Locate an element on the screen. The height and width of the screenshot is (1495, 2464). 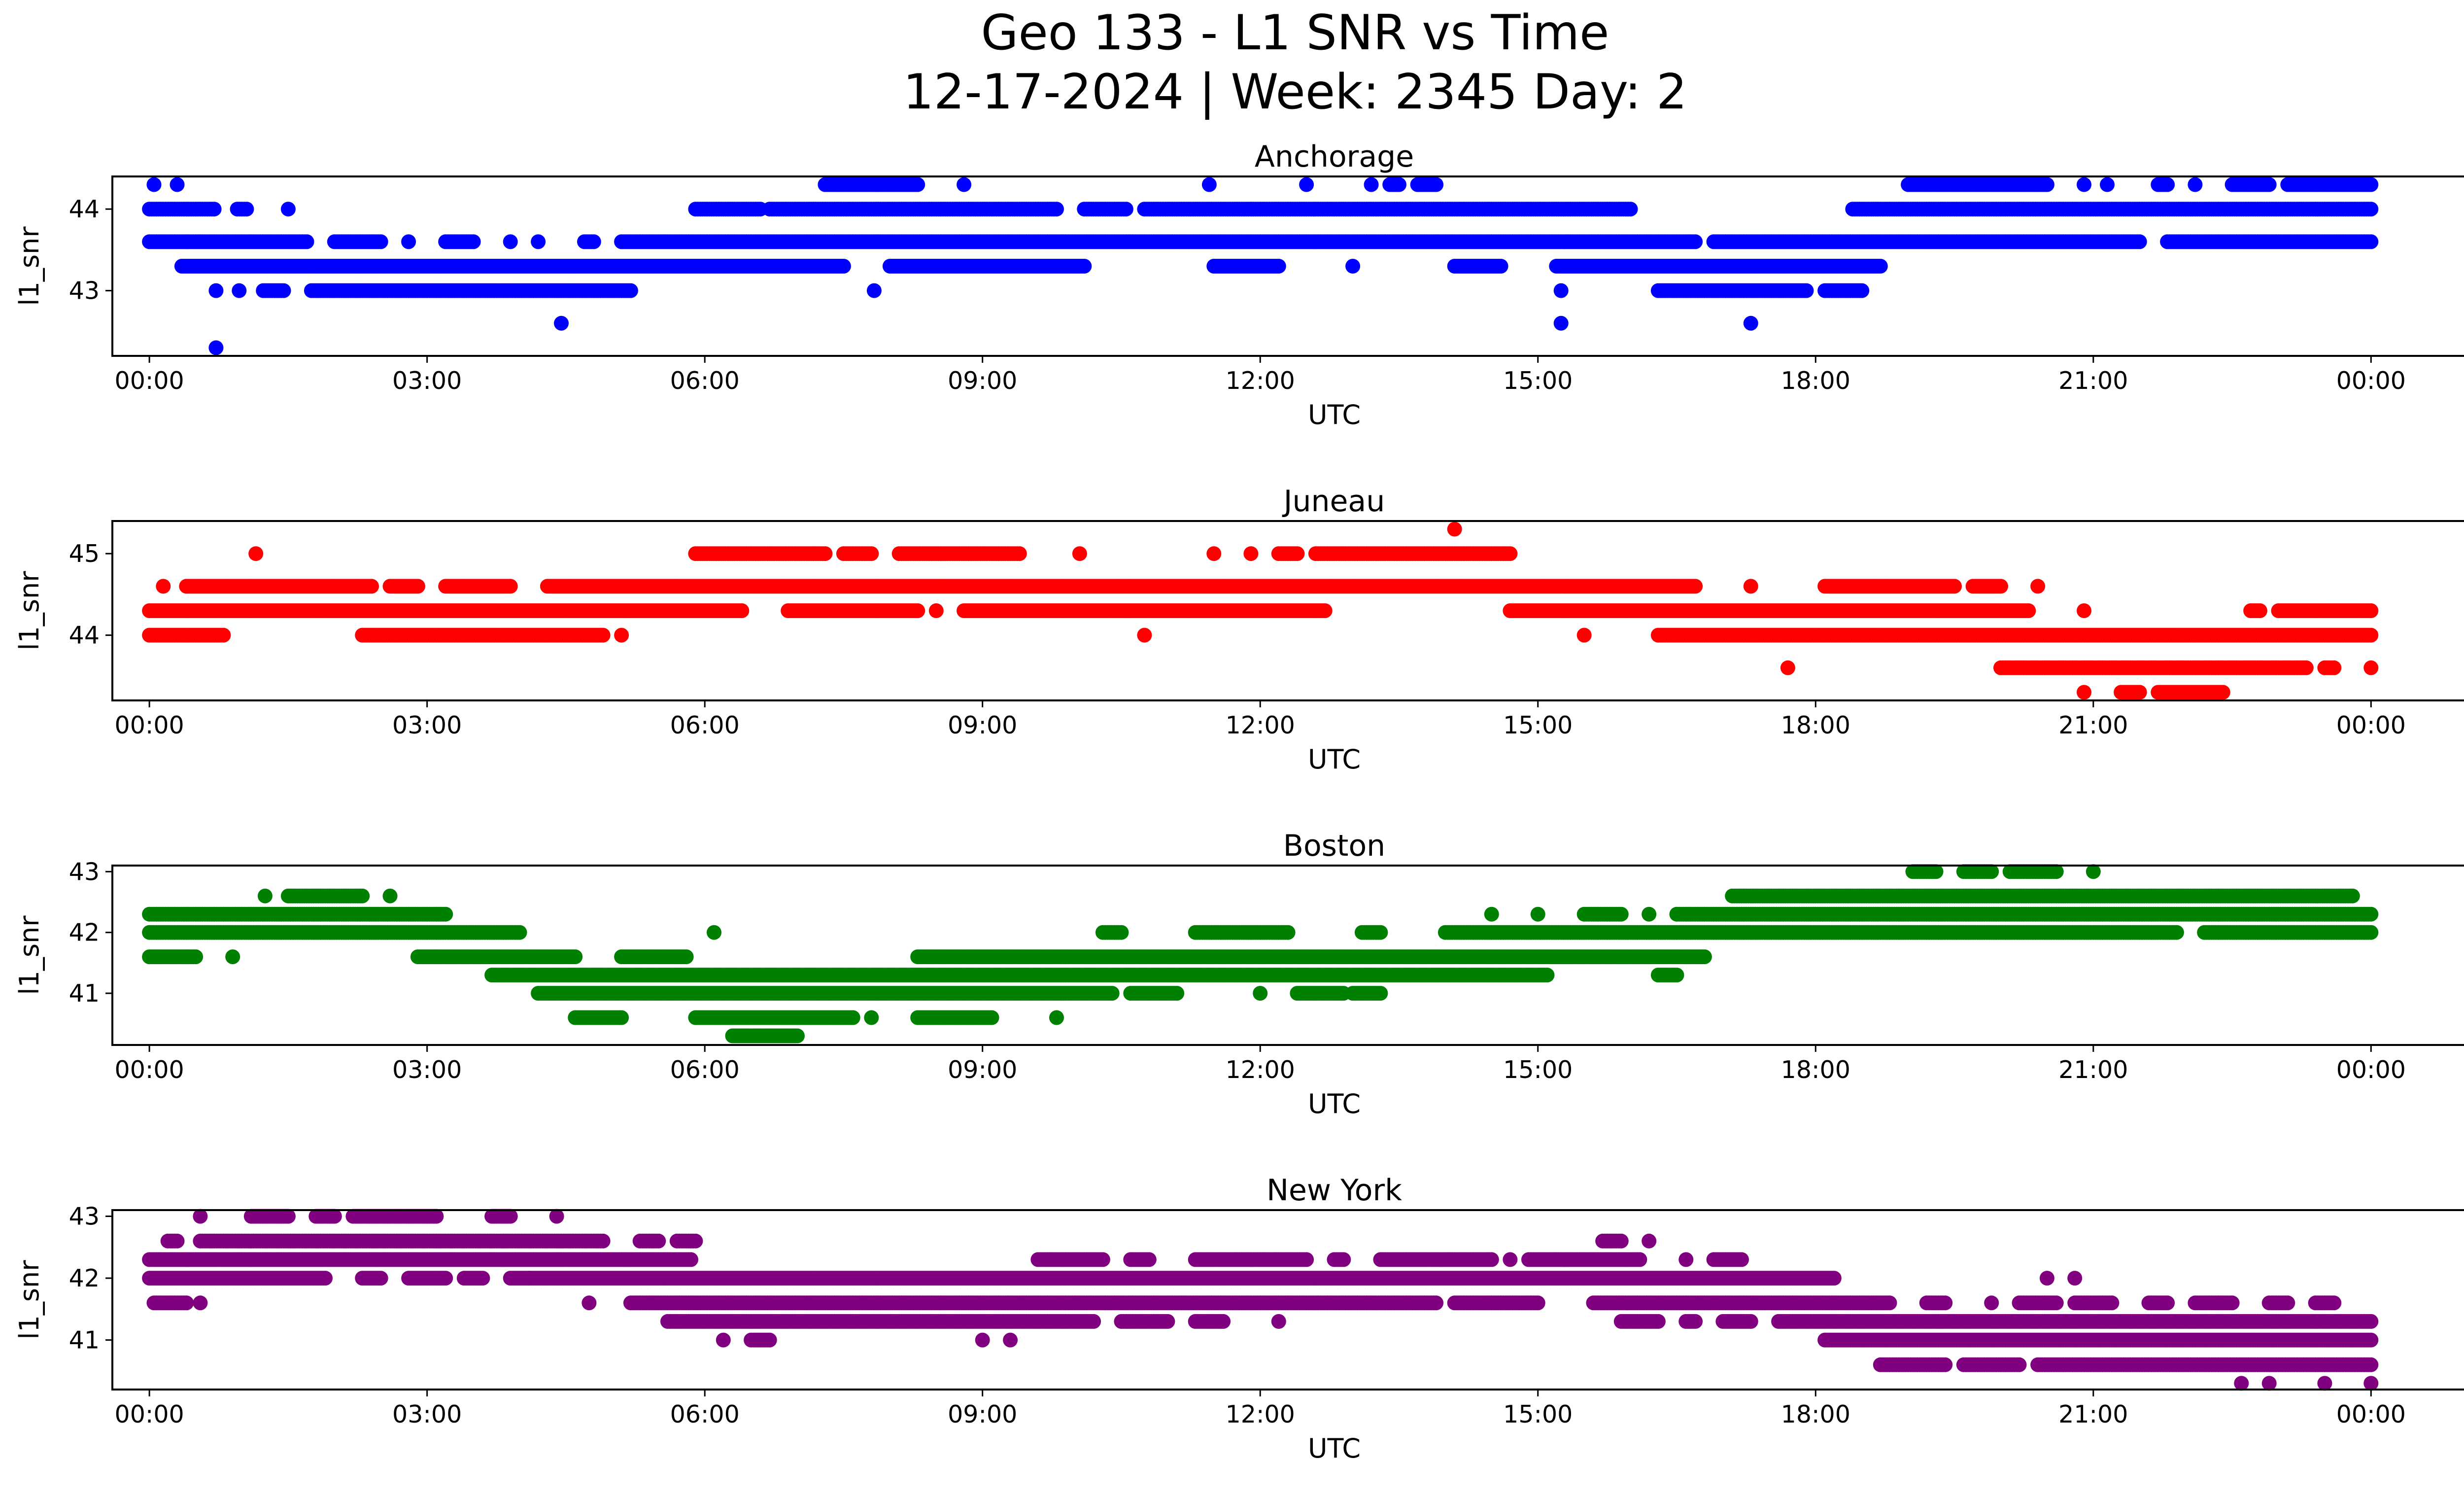
figure-title-line-2: 12-17-2024 | Week: 2345 Day: 2 is located at coordinates (1295, 92).